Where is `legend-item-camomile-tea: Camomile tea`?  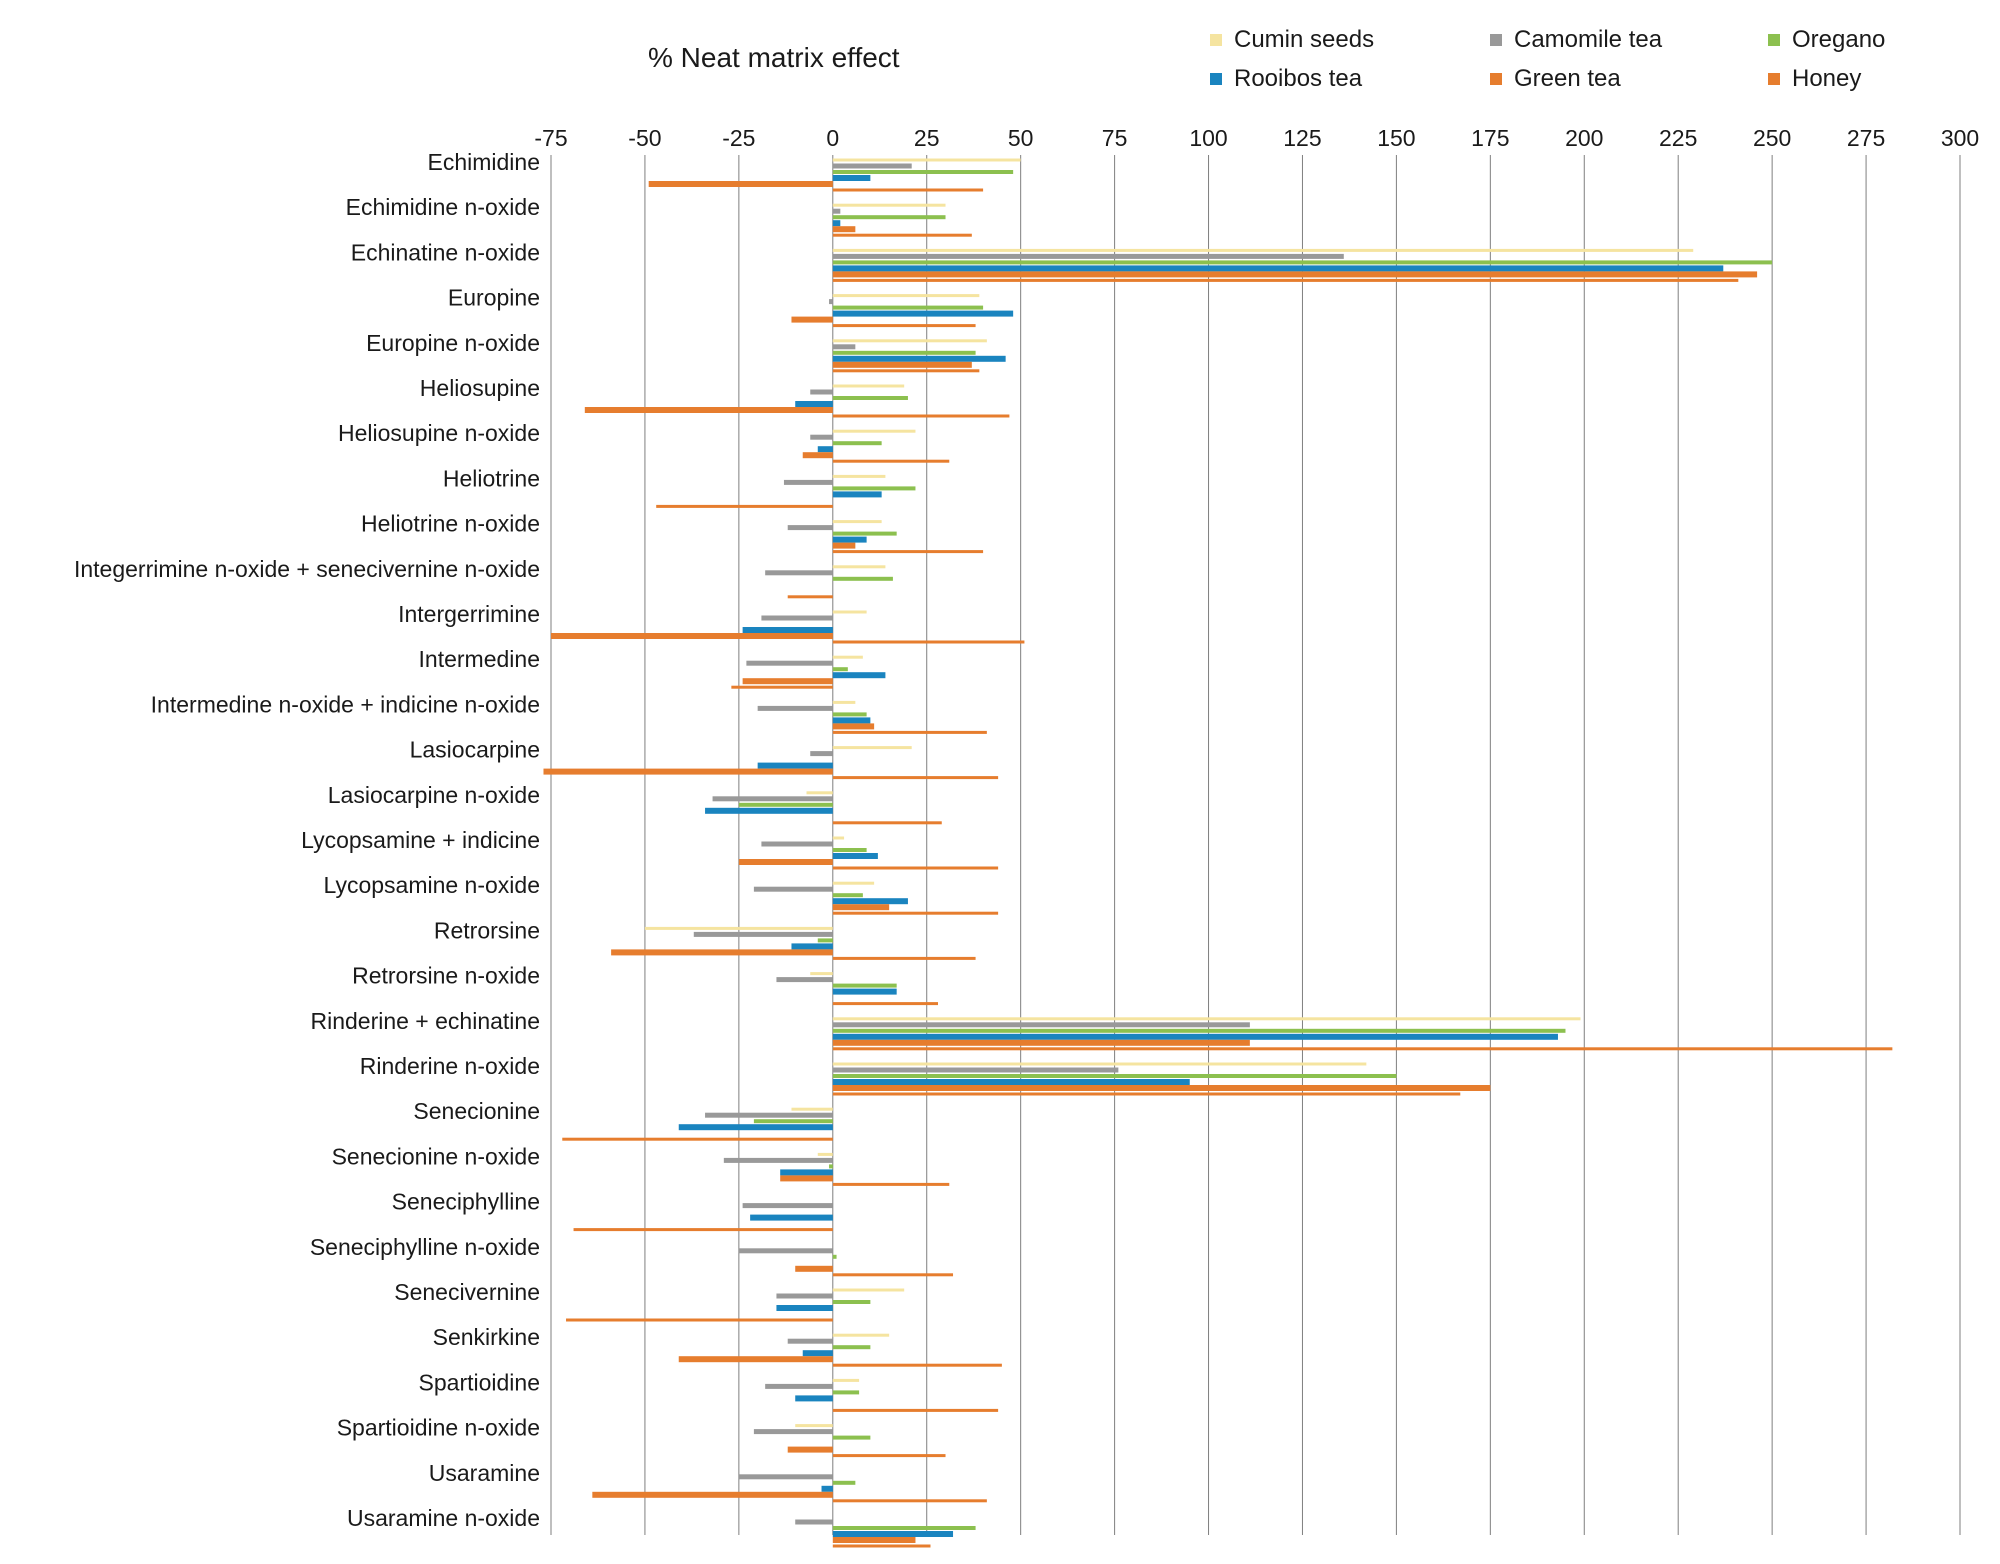
legend-item-camomile-tea: Camomile tea is located at coordinates (1576, 40).